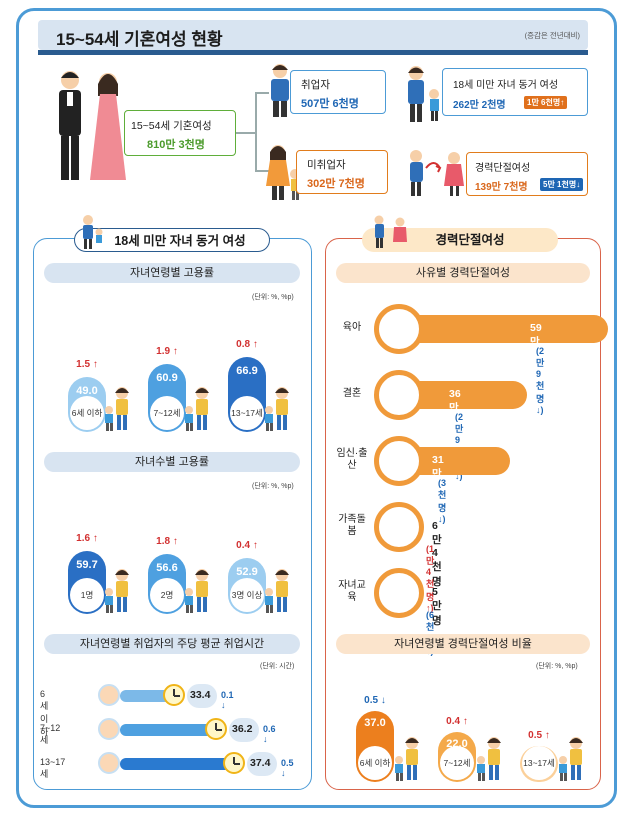  Describe the element at coordinates (352, 327) in the screenshot. I see `tick-label: 육아` at that location.